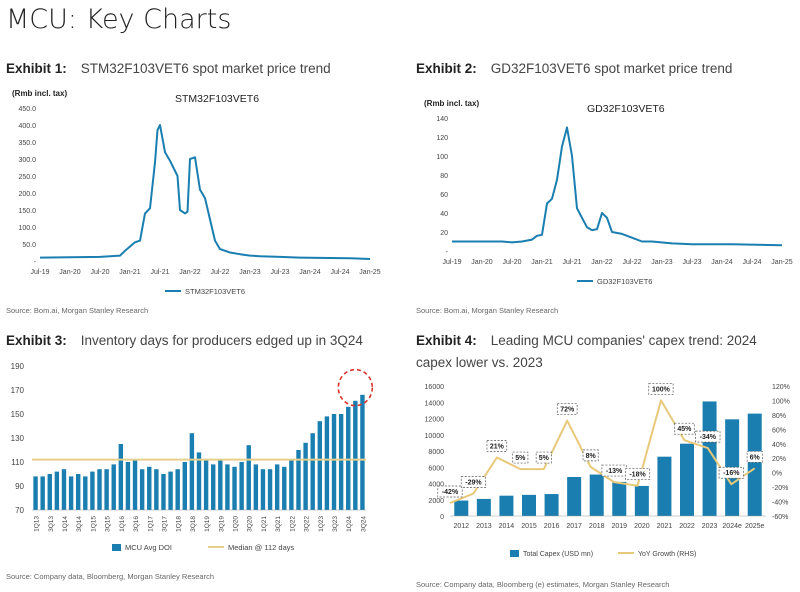 The width and height of the screenshot is (800, 592). What do you see at coordinates (451, 103) in the screenshot?
I see `y-axis-label: (Rmb incl. tax)` at bounding box center [451, 103].